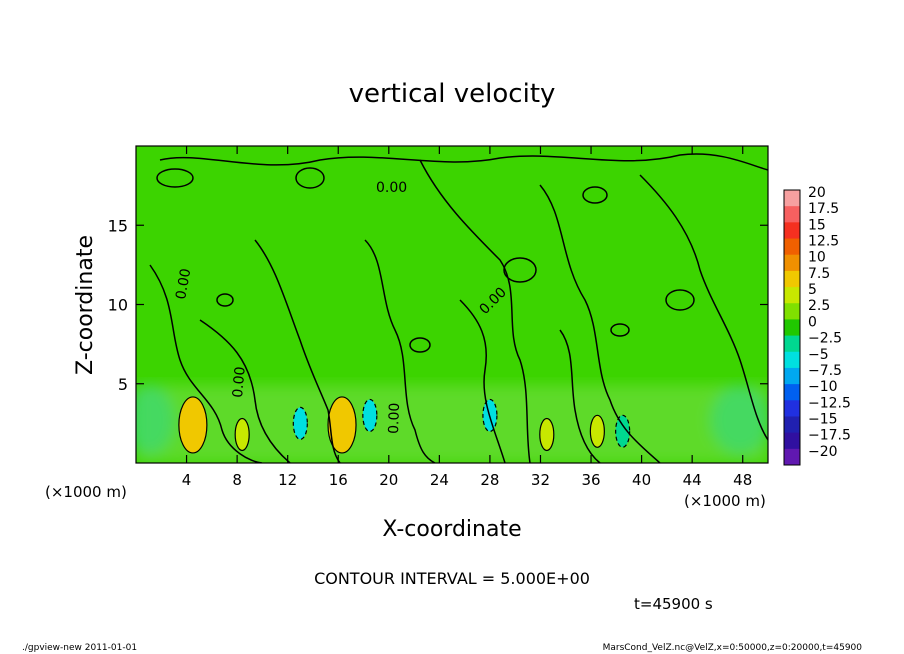 This screenshot has width=904, height=654. What do you see at coordinates (85, 305) in the screenshot?
I see `y-axis-label: Z-coordinate` at bounding box center [85, 305].